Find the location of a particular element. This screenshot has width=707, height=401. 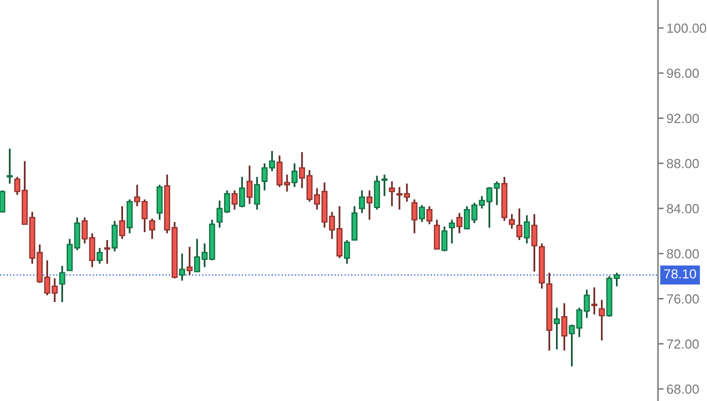

ref-line-label: 78.10 is located at coordinates (680, 274).